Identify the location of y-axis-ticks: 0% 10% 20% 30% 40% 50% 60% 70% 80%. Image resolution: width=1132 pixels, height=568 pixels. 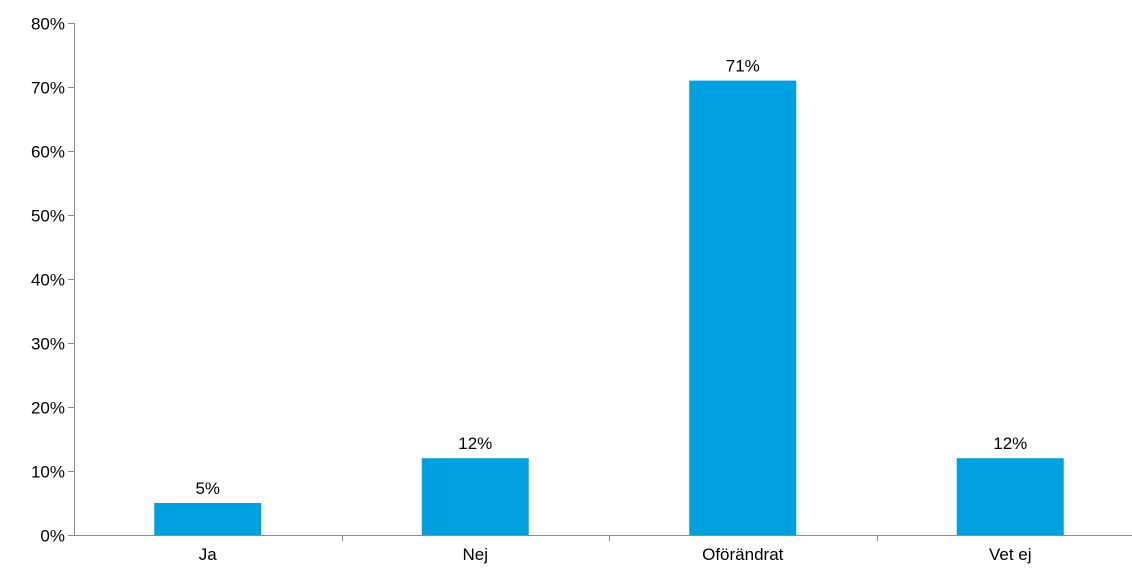
(52, 280).